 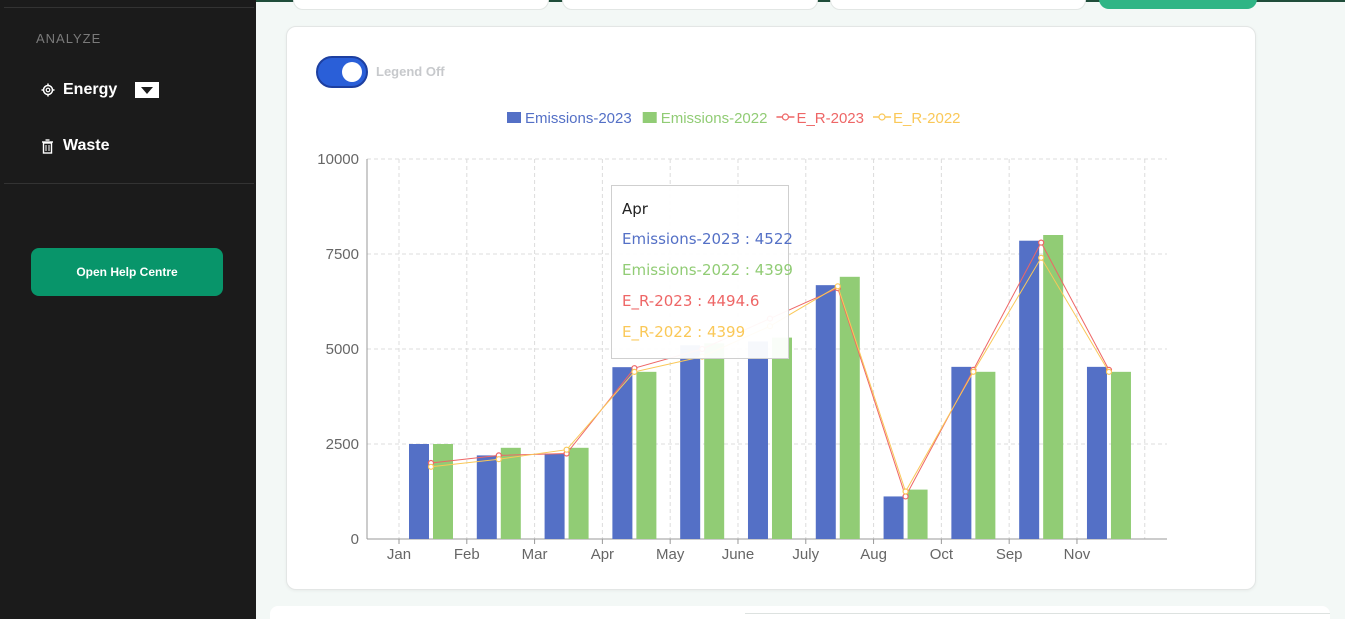 I want to click on y-tick-label: 0, so click(x=355, y=539).